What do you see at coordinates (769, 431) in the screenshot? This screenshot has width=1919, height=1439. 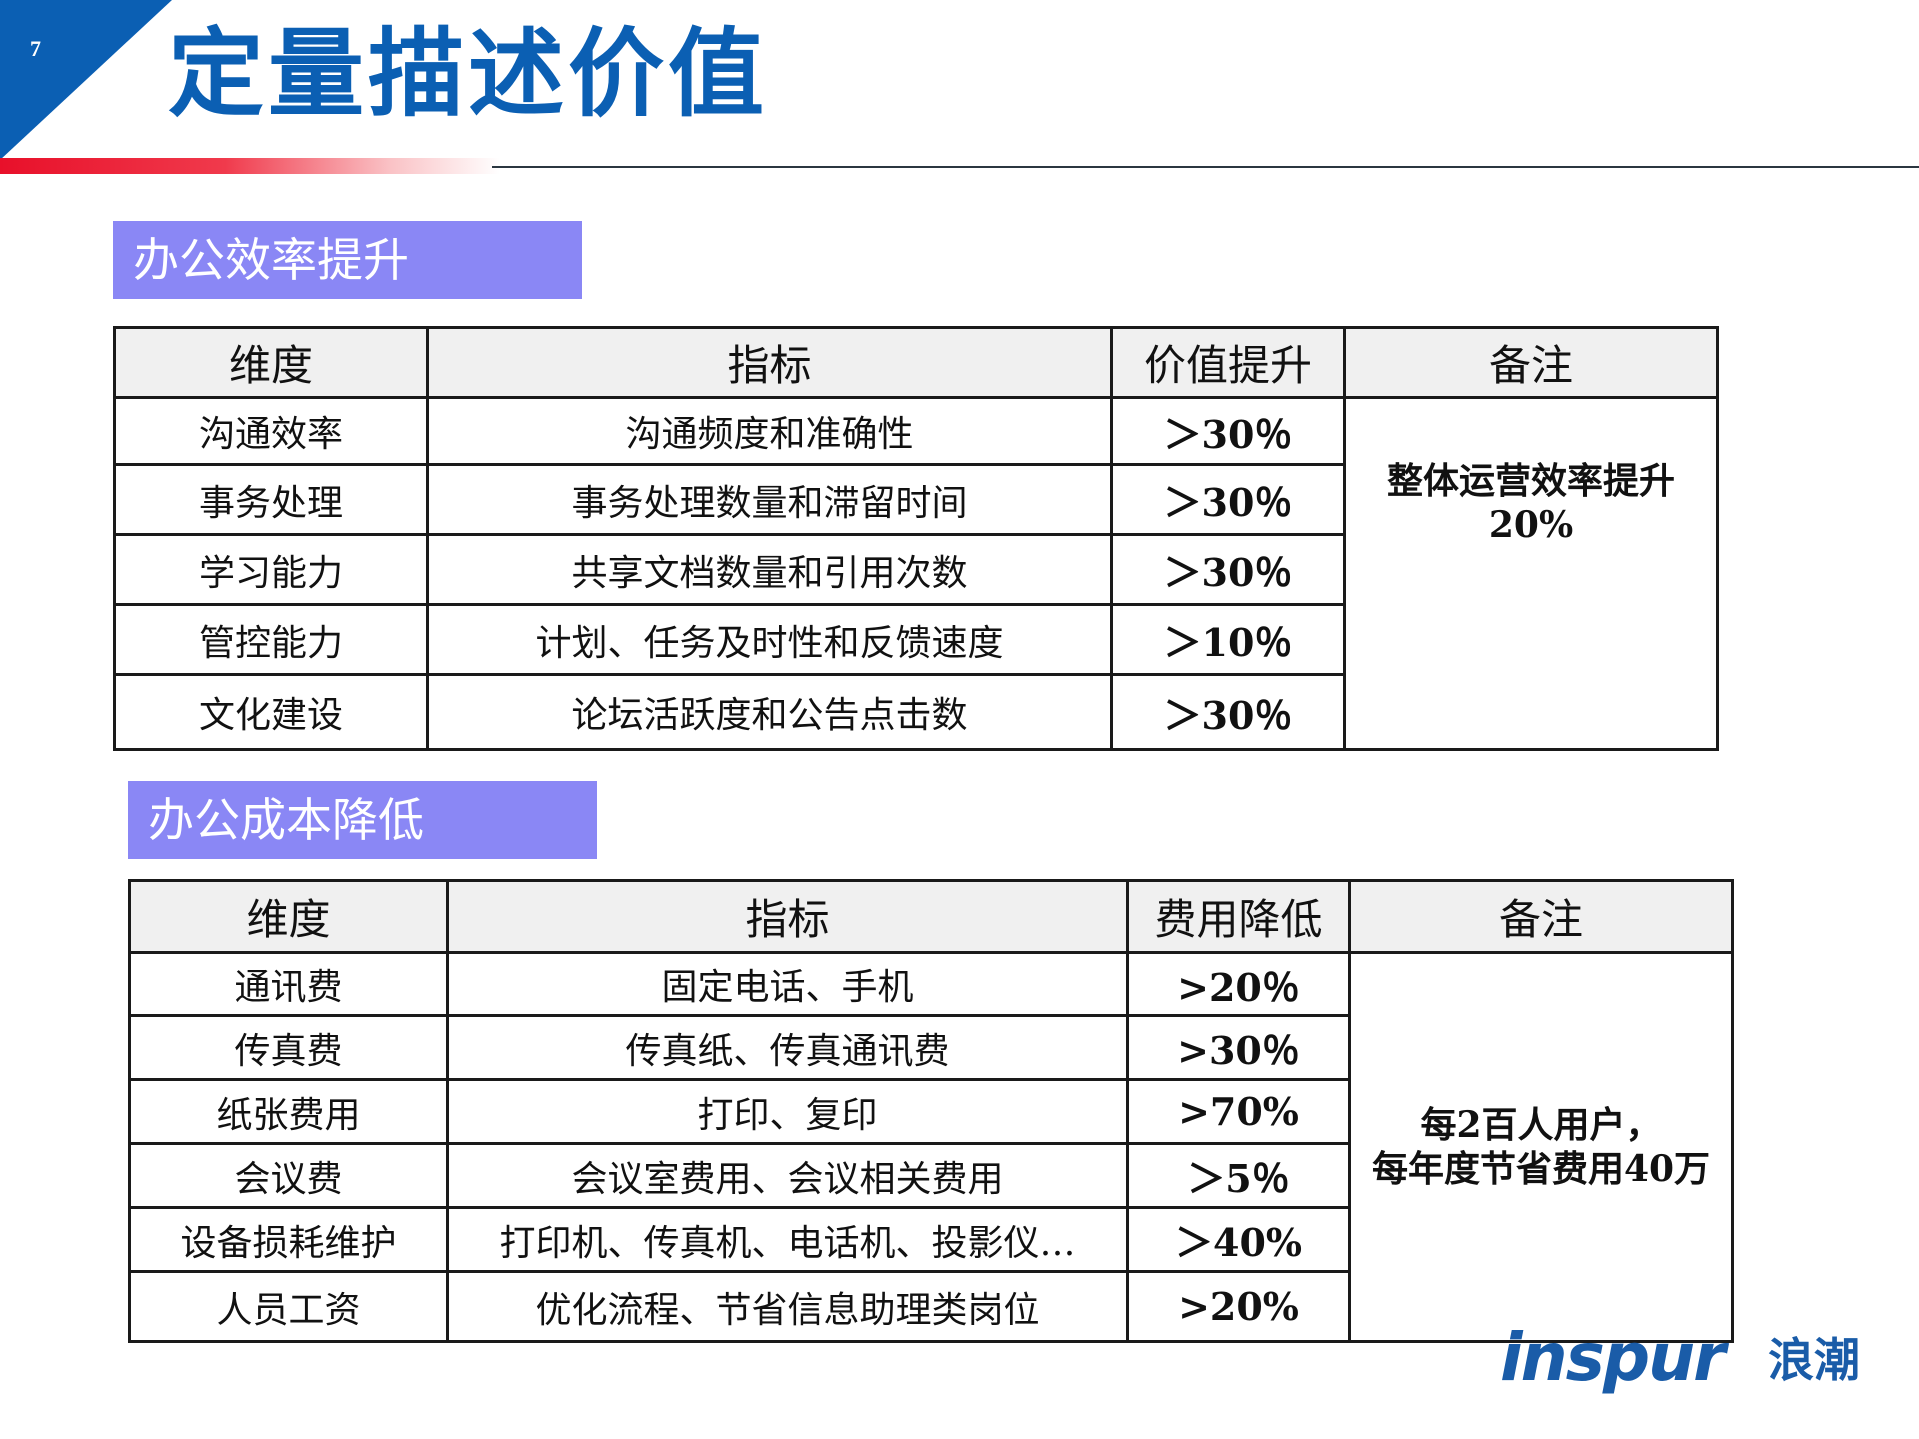 I see `cell-metric: 沟通频度和准确性` at bounding box center [769, 431].